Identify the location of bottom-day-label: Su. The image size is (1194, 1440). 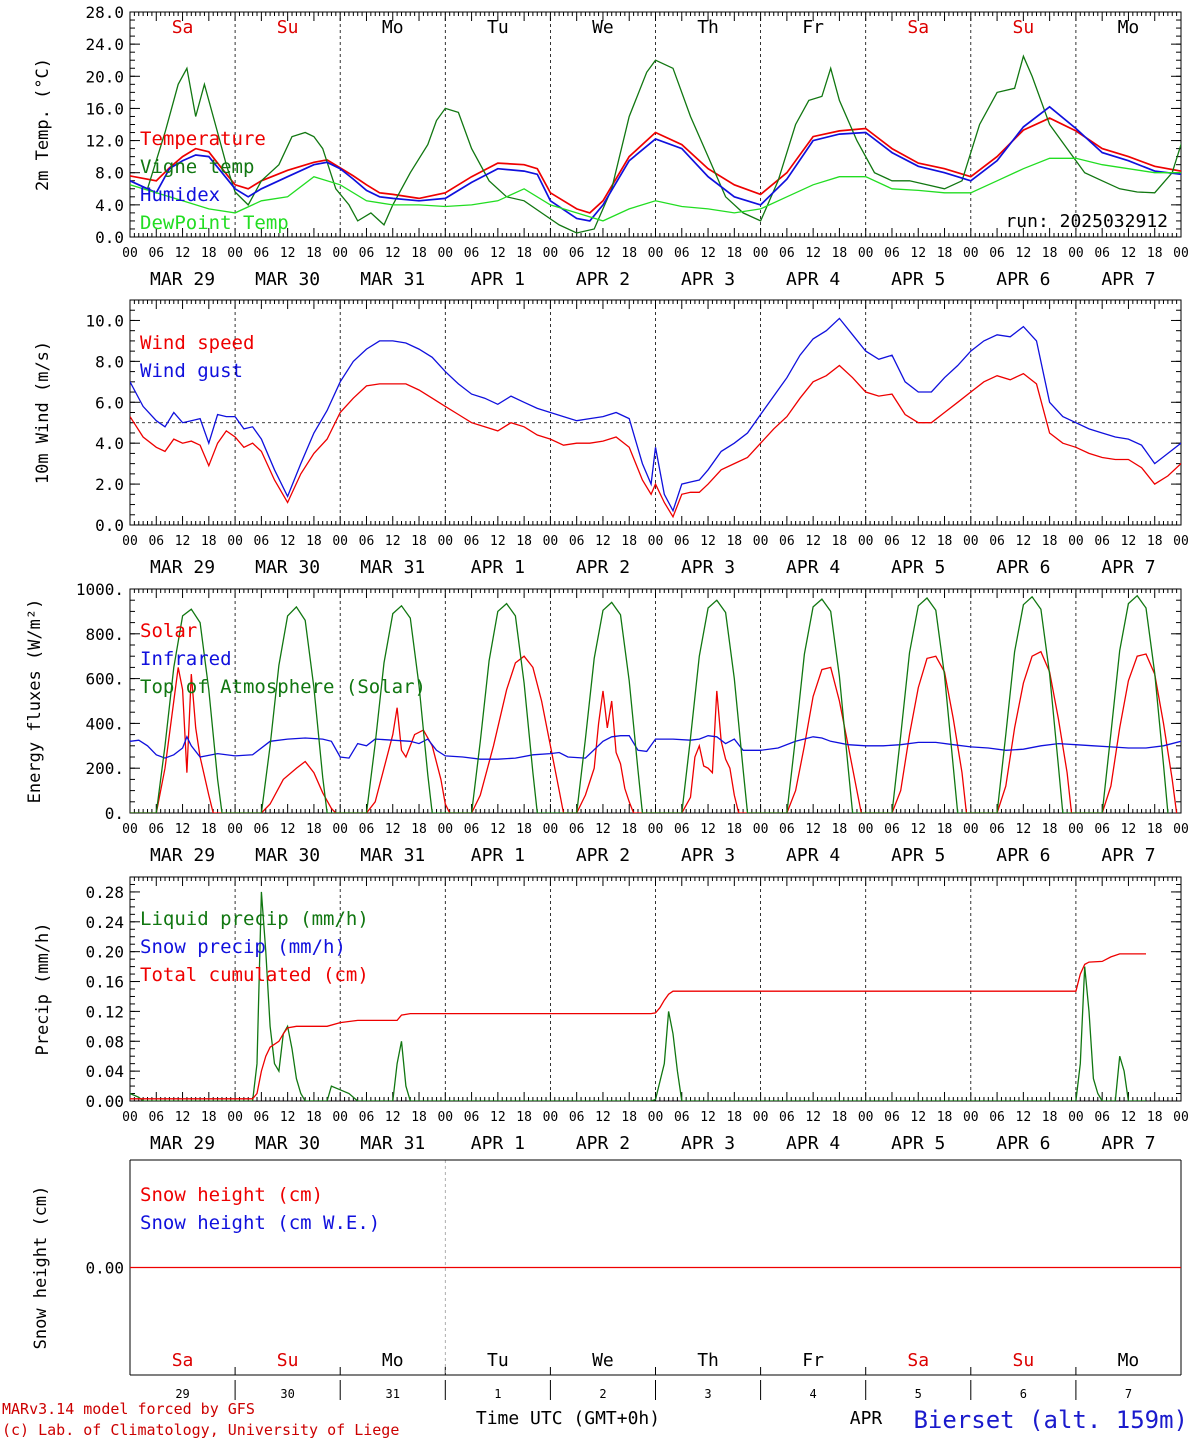
(1024, 1360).